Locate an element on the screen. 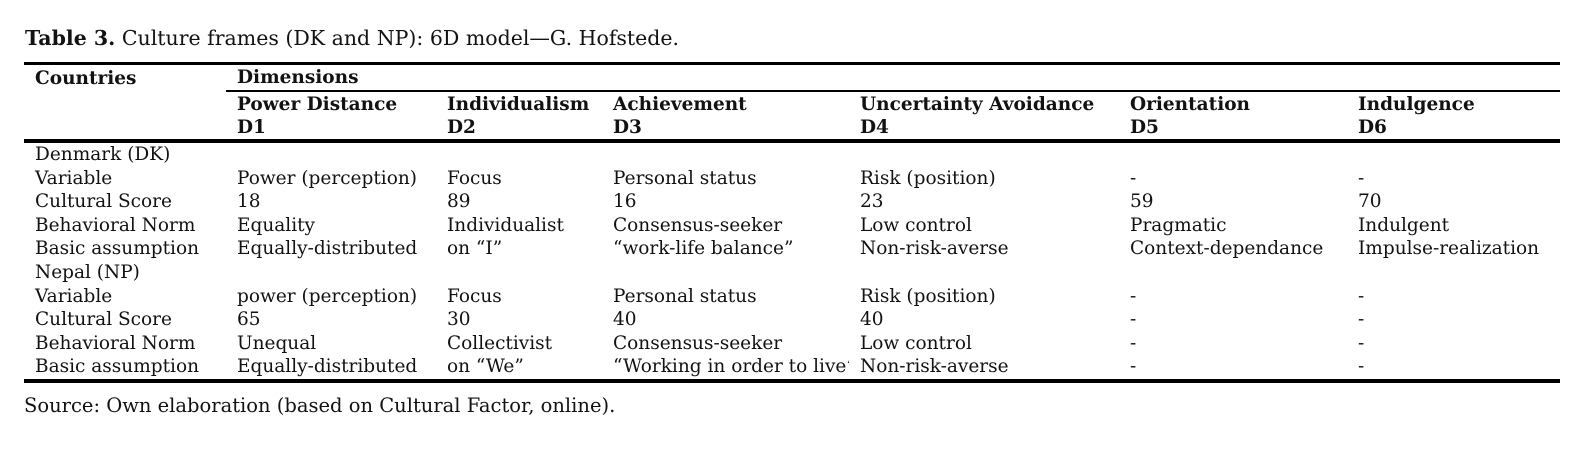 This screenshot has height=462, width=1587. column-code-d6: D6 is located at coordinates (1454, 130).